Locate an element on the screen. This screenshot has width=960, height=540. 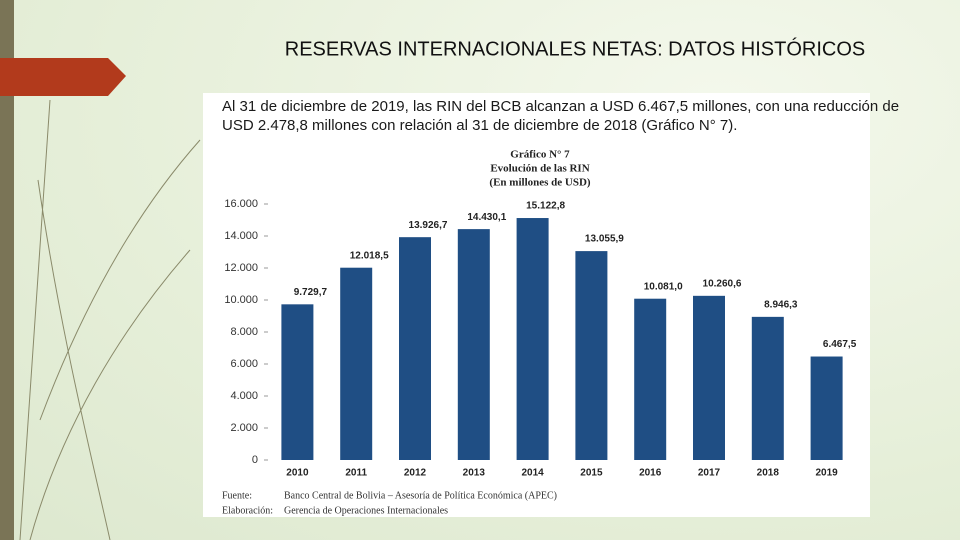
x-tick-label: 2017 is located at coordinates (709, 473).